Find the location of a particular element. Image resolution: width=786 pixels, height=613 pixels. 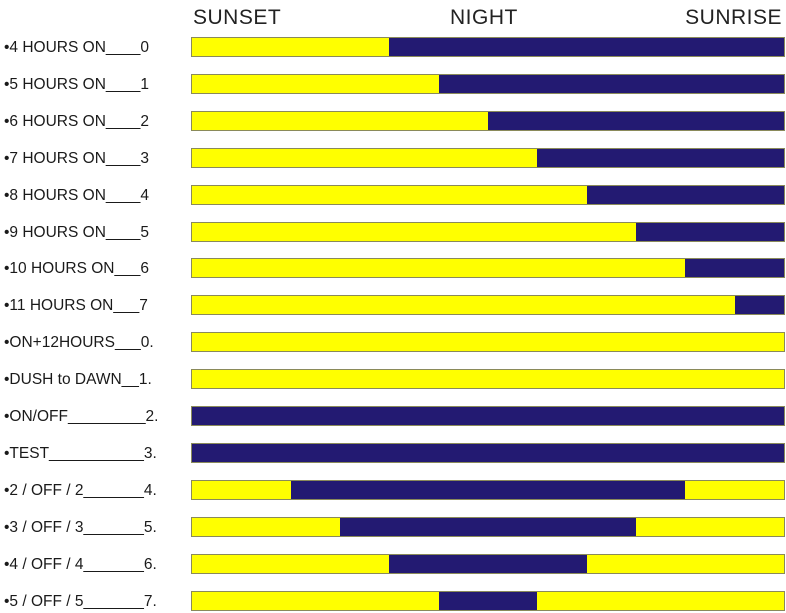

night-label: NIGHT is located at coordinates (484, 17).